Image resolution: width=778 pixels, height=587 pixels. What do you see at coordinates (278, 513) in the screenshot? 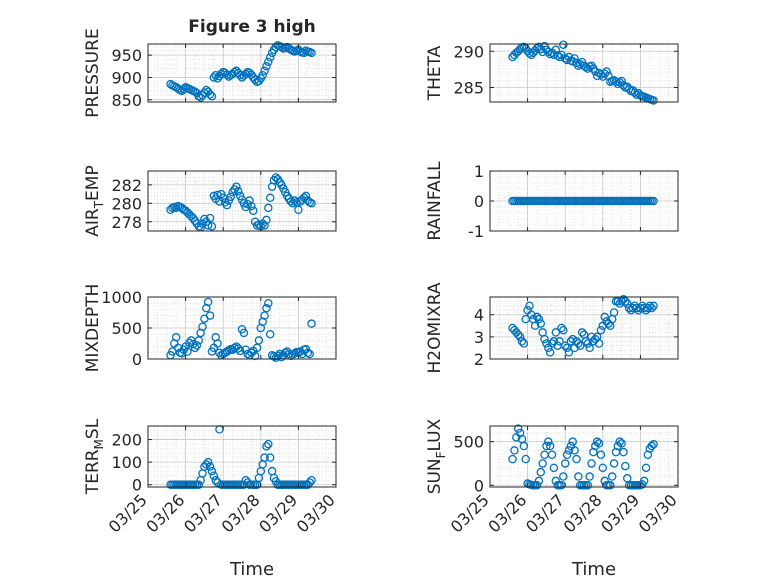
I see `x-tick-label: 03/29` at bounding box center [278, 513].